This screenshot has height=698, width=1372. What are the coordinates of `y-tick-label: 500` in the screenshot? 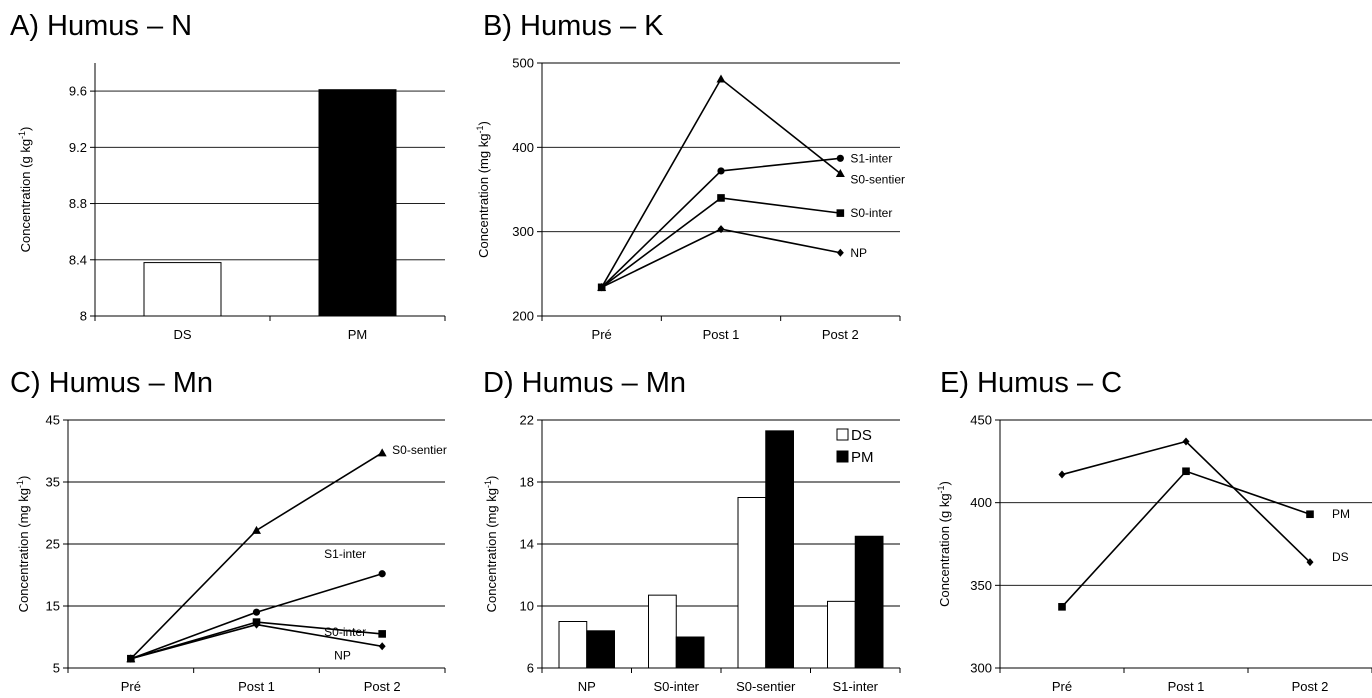 It's located at (523, 63).